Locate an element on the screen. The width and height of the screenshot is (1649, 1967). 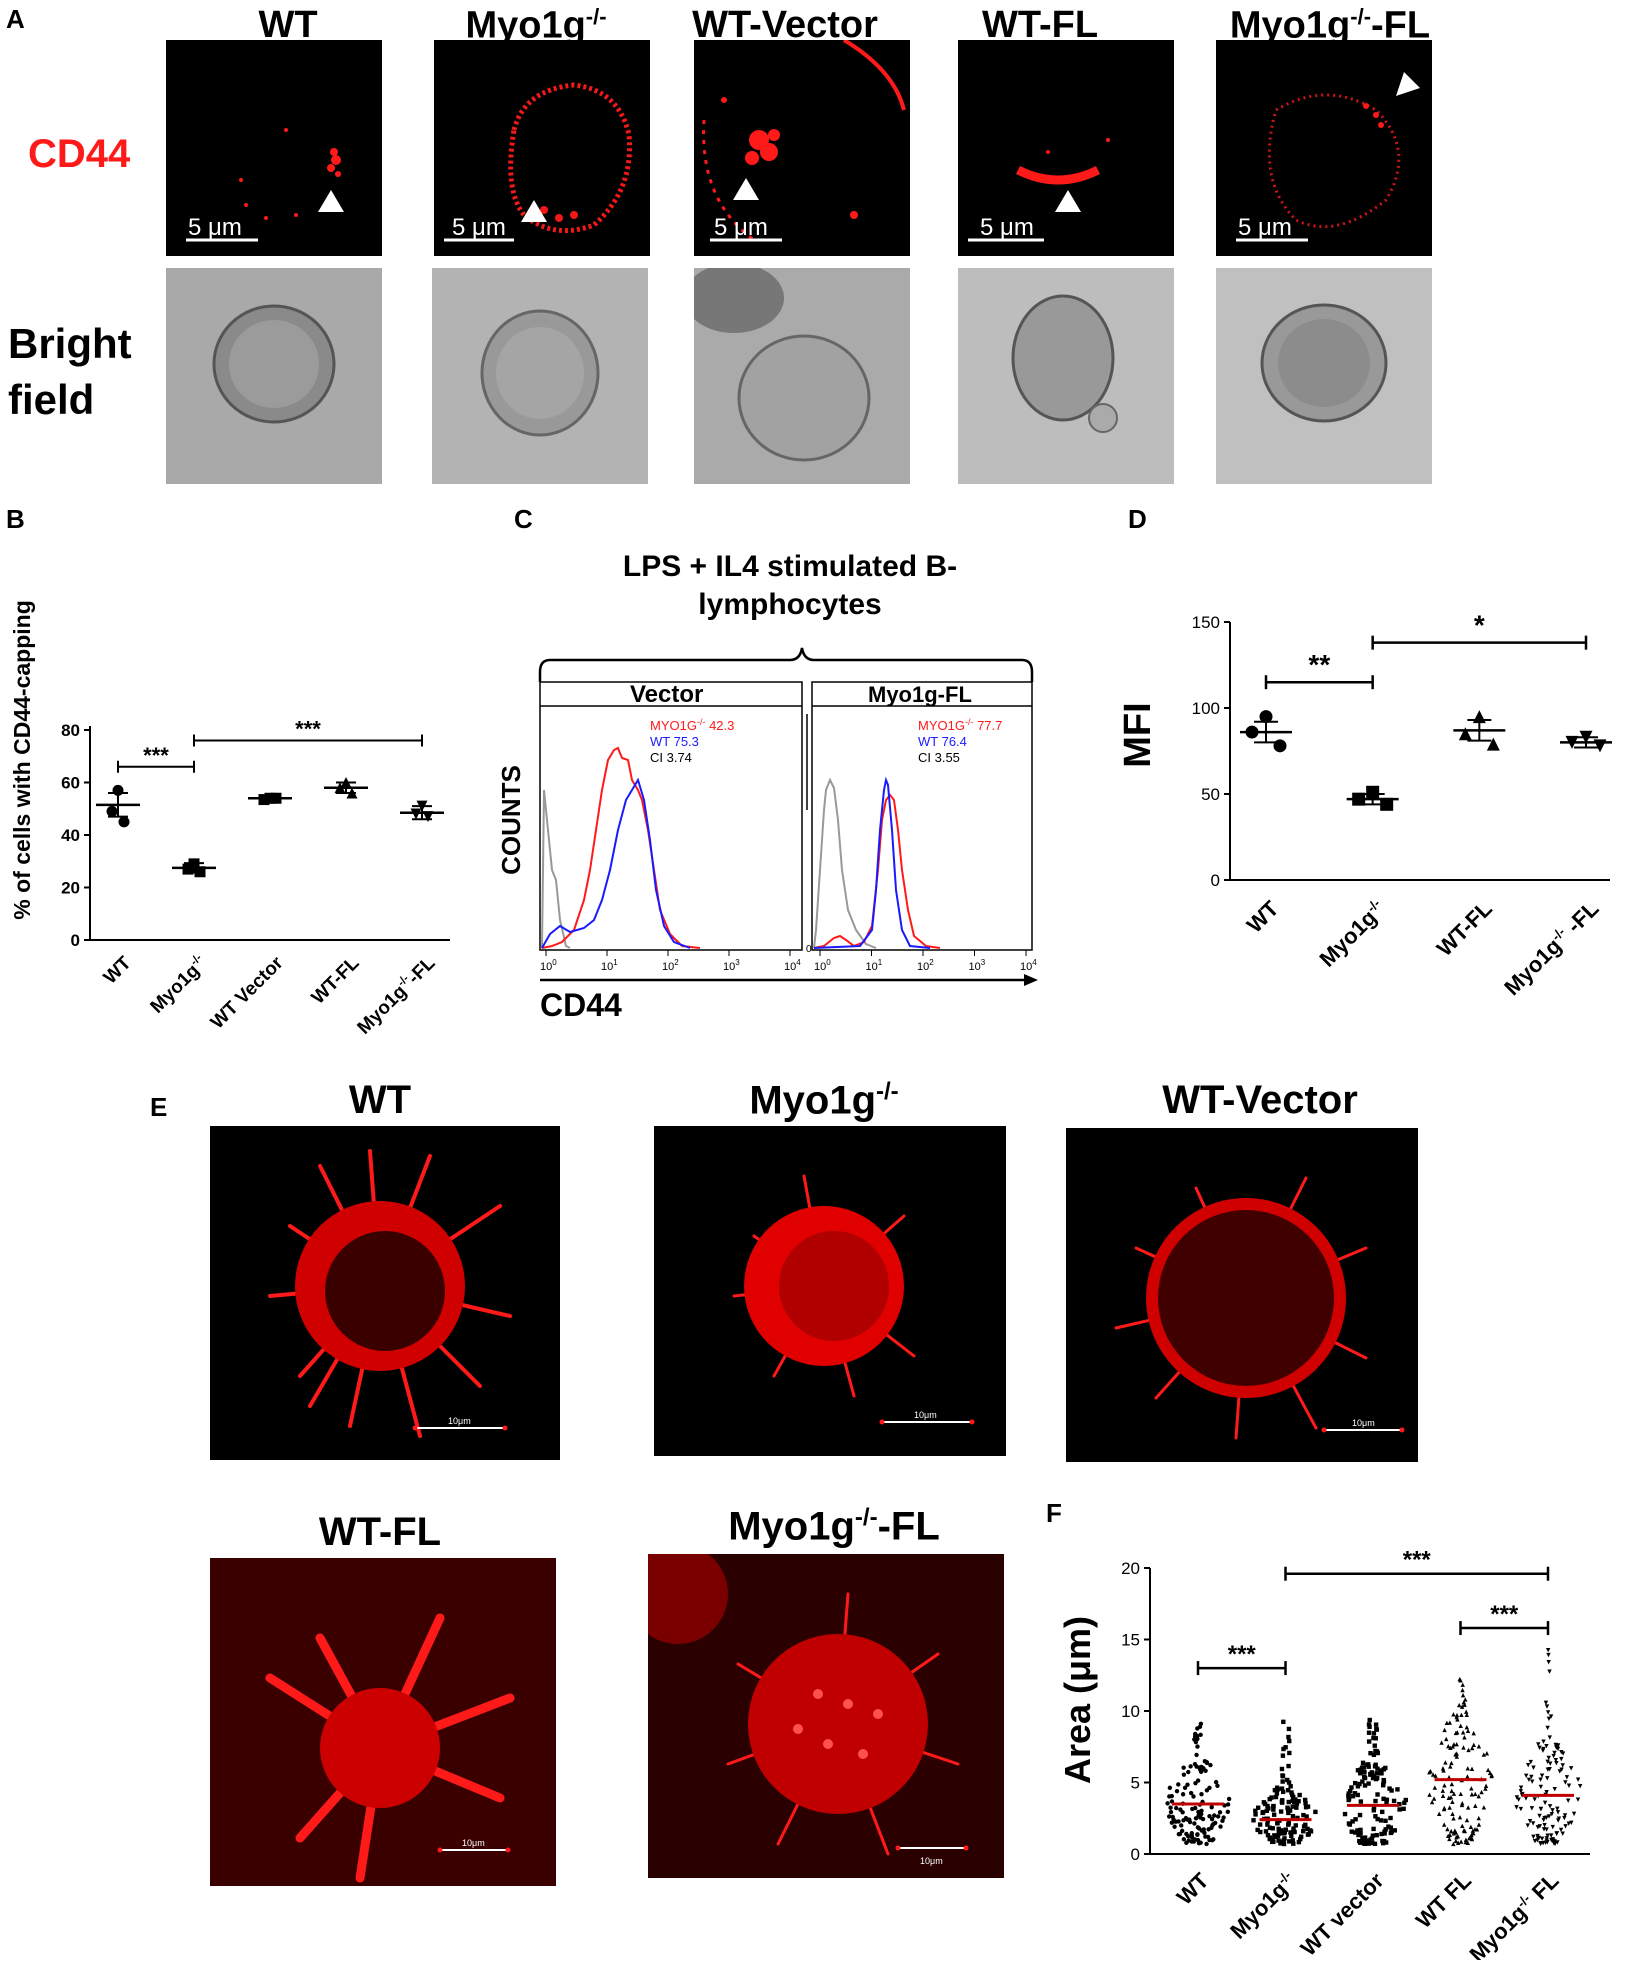
e-scalebar-label: 10μm is located at coordinates (459, 1421).